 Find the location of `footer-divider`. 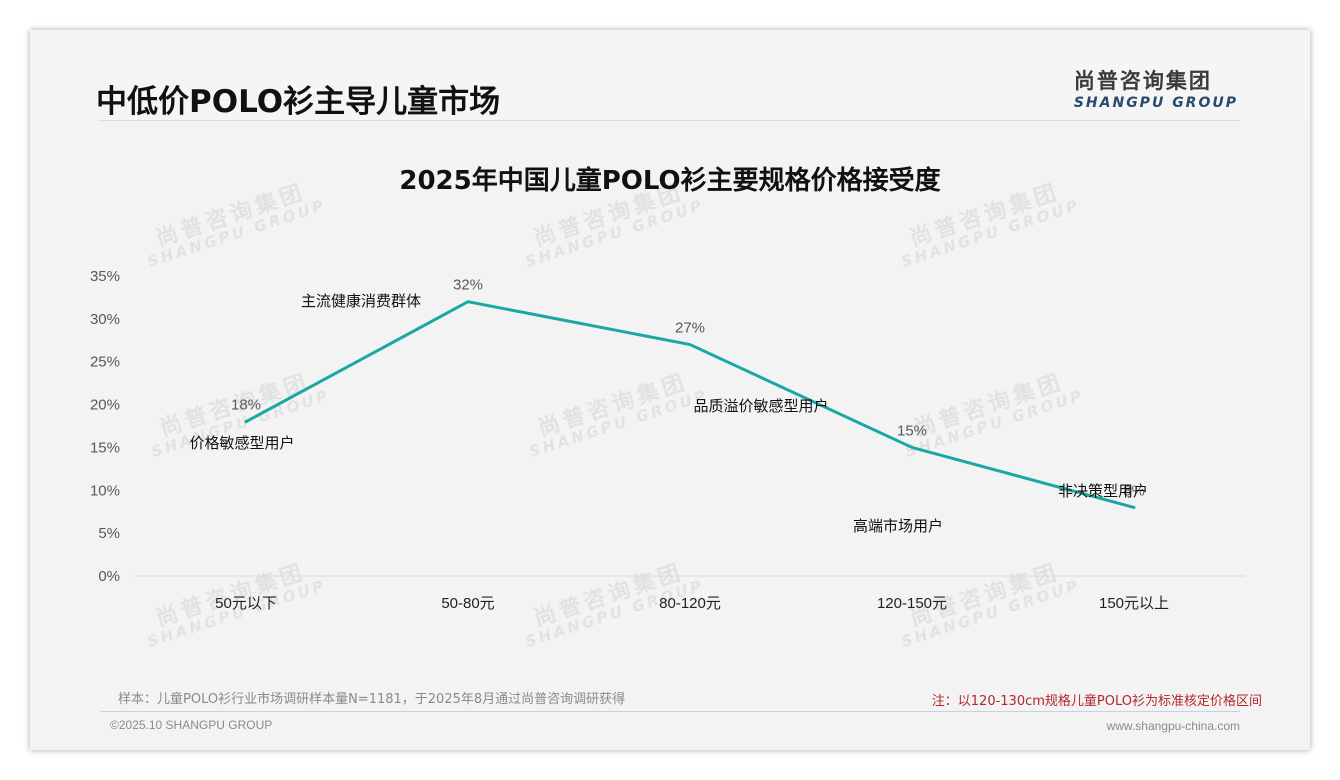

footer-divider is located at coordinates (670, 711).